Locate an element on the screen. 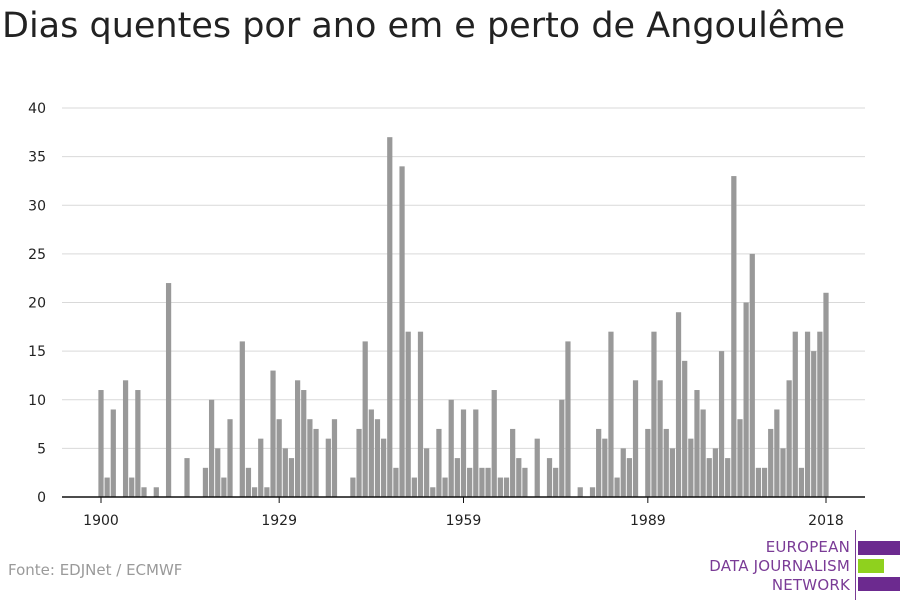  bar-1984 is located at coordinates (617, 487).